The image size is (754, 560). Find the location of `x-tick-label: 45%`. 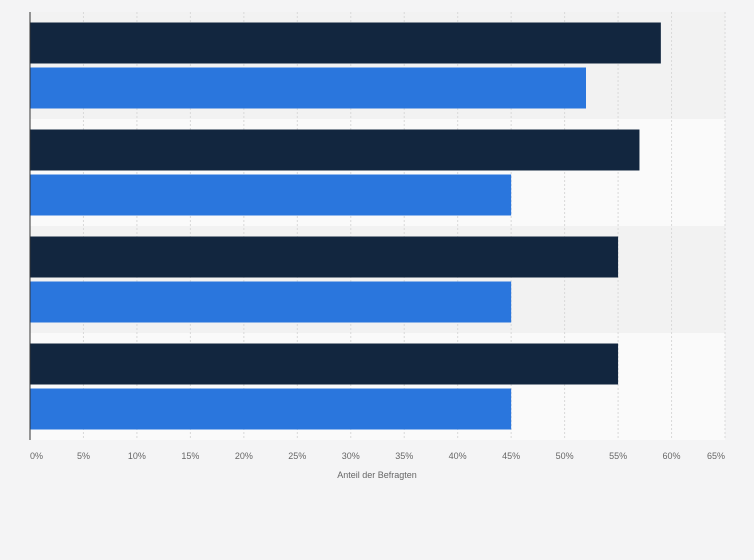

x-tick-label: 45% is located at coordinates (511, 456).